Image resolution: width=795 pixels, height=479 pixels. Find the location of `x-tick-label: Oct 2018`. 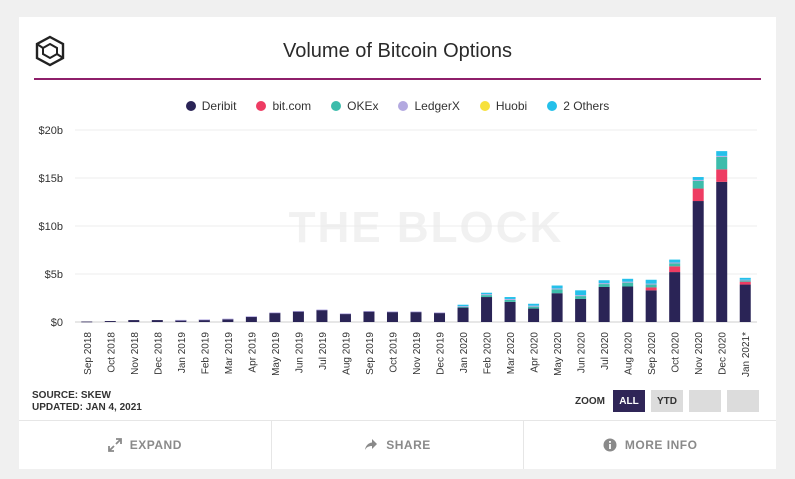

x-tick-label: Oct 2018 is located at coordinates (111, 352).